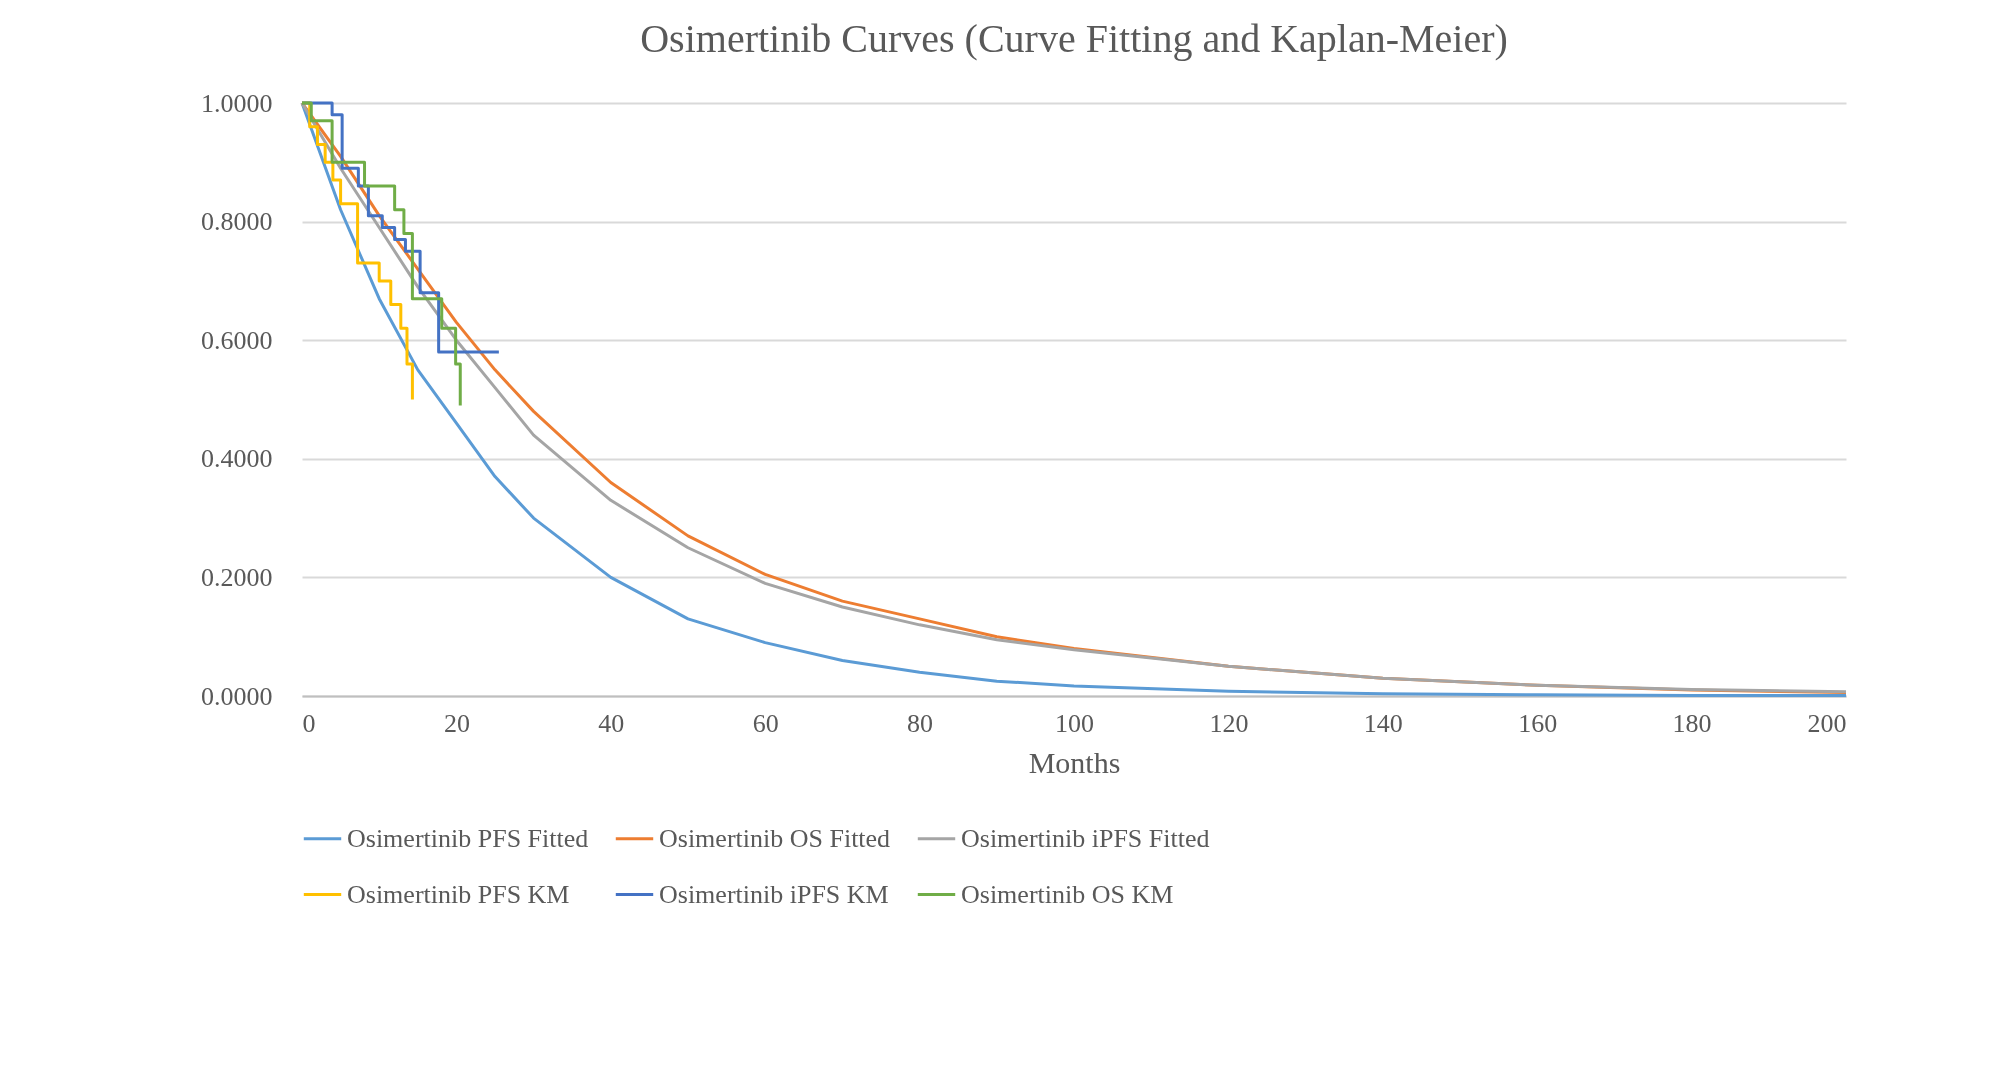 The image size is (2000, 1070). I want to click on y-tick-label: 1.0000, so click(237, 103).